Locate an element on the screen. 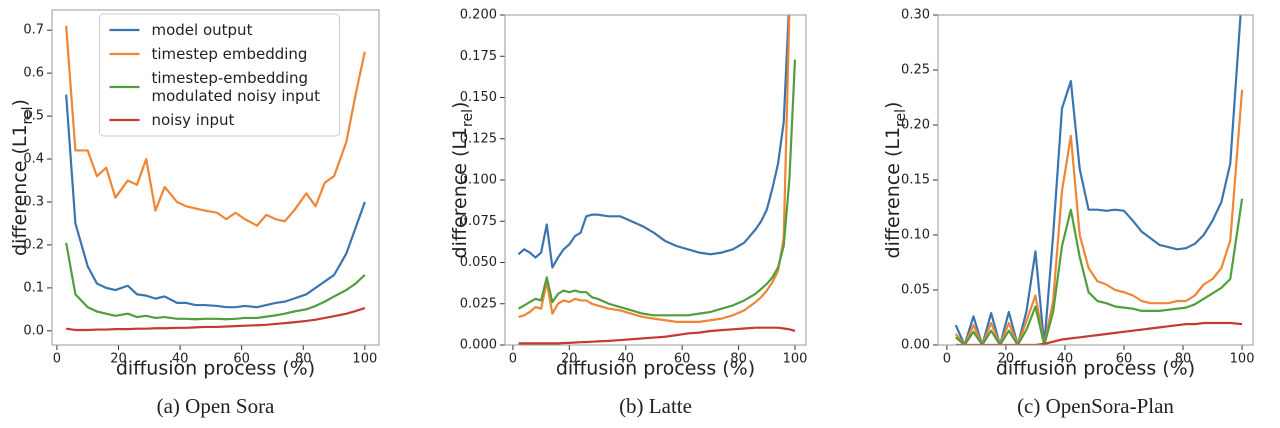 This screenshot has width=1280, height=428. y-tick-label: 0.0 is located at coordinates (33, 330).